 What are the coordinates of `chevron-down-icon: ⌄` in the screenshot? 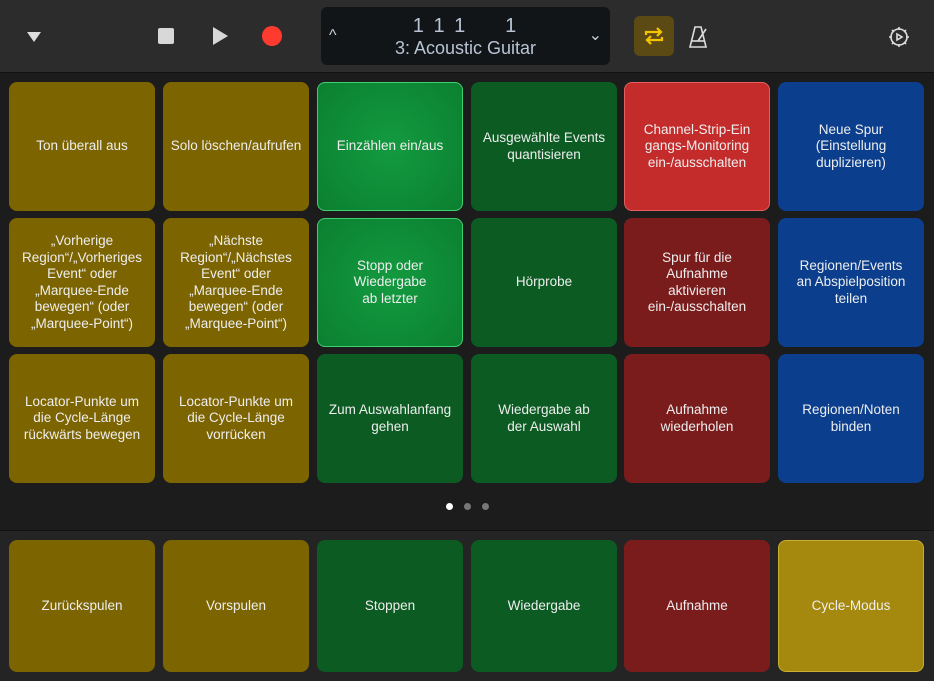 It's located at (595, 35).